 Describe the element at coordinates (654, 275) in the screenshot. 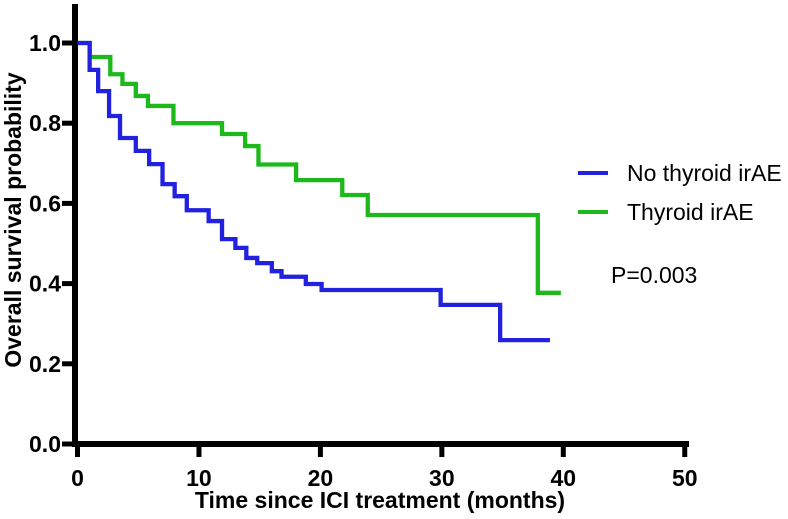

I see `p-value-annotation: P=0.003` at that location.